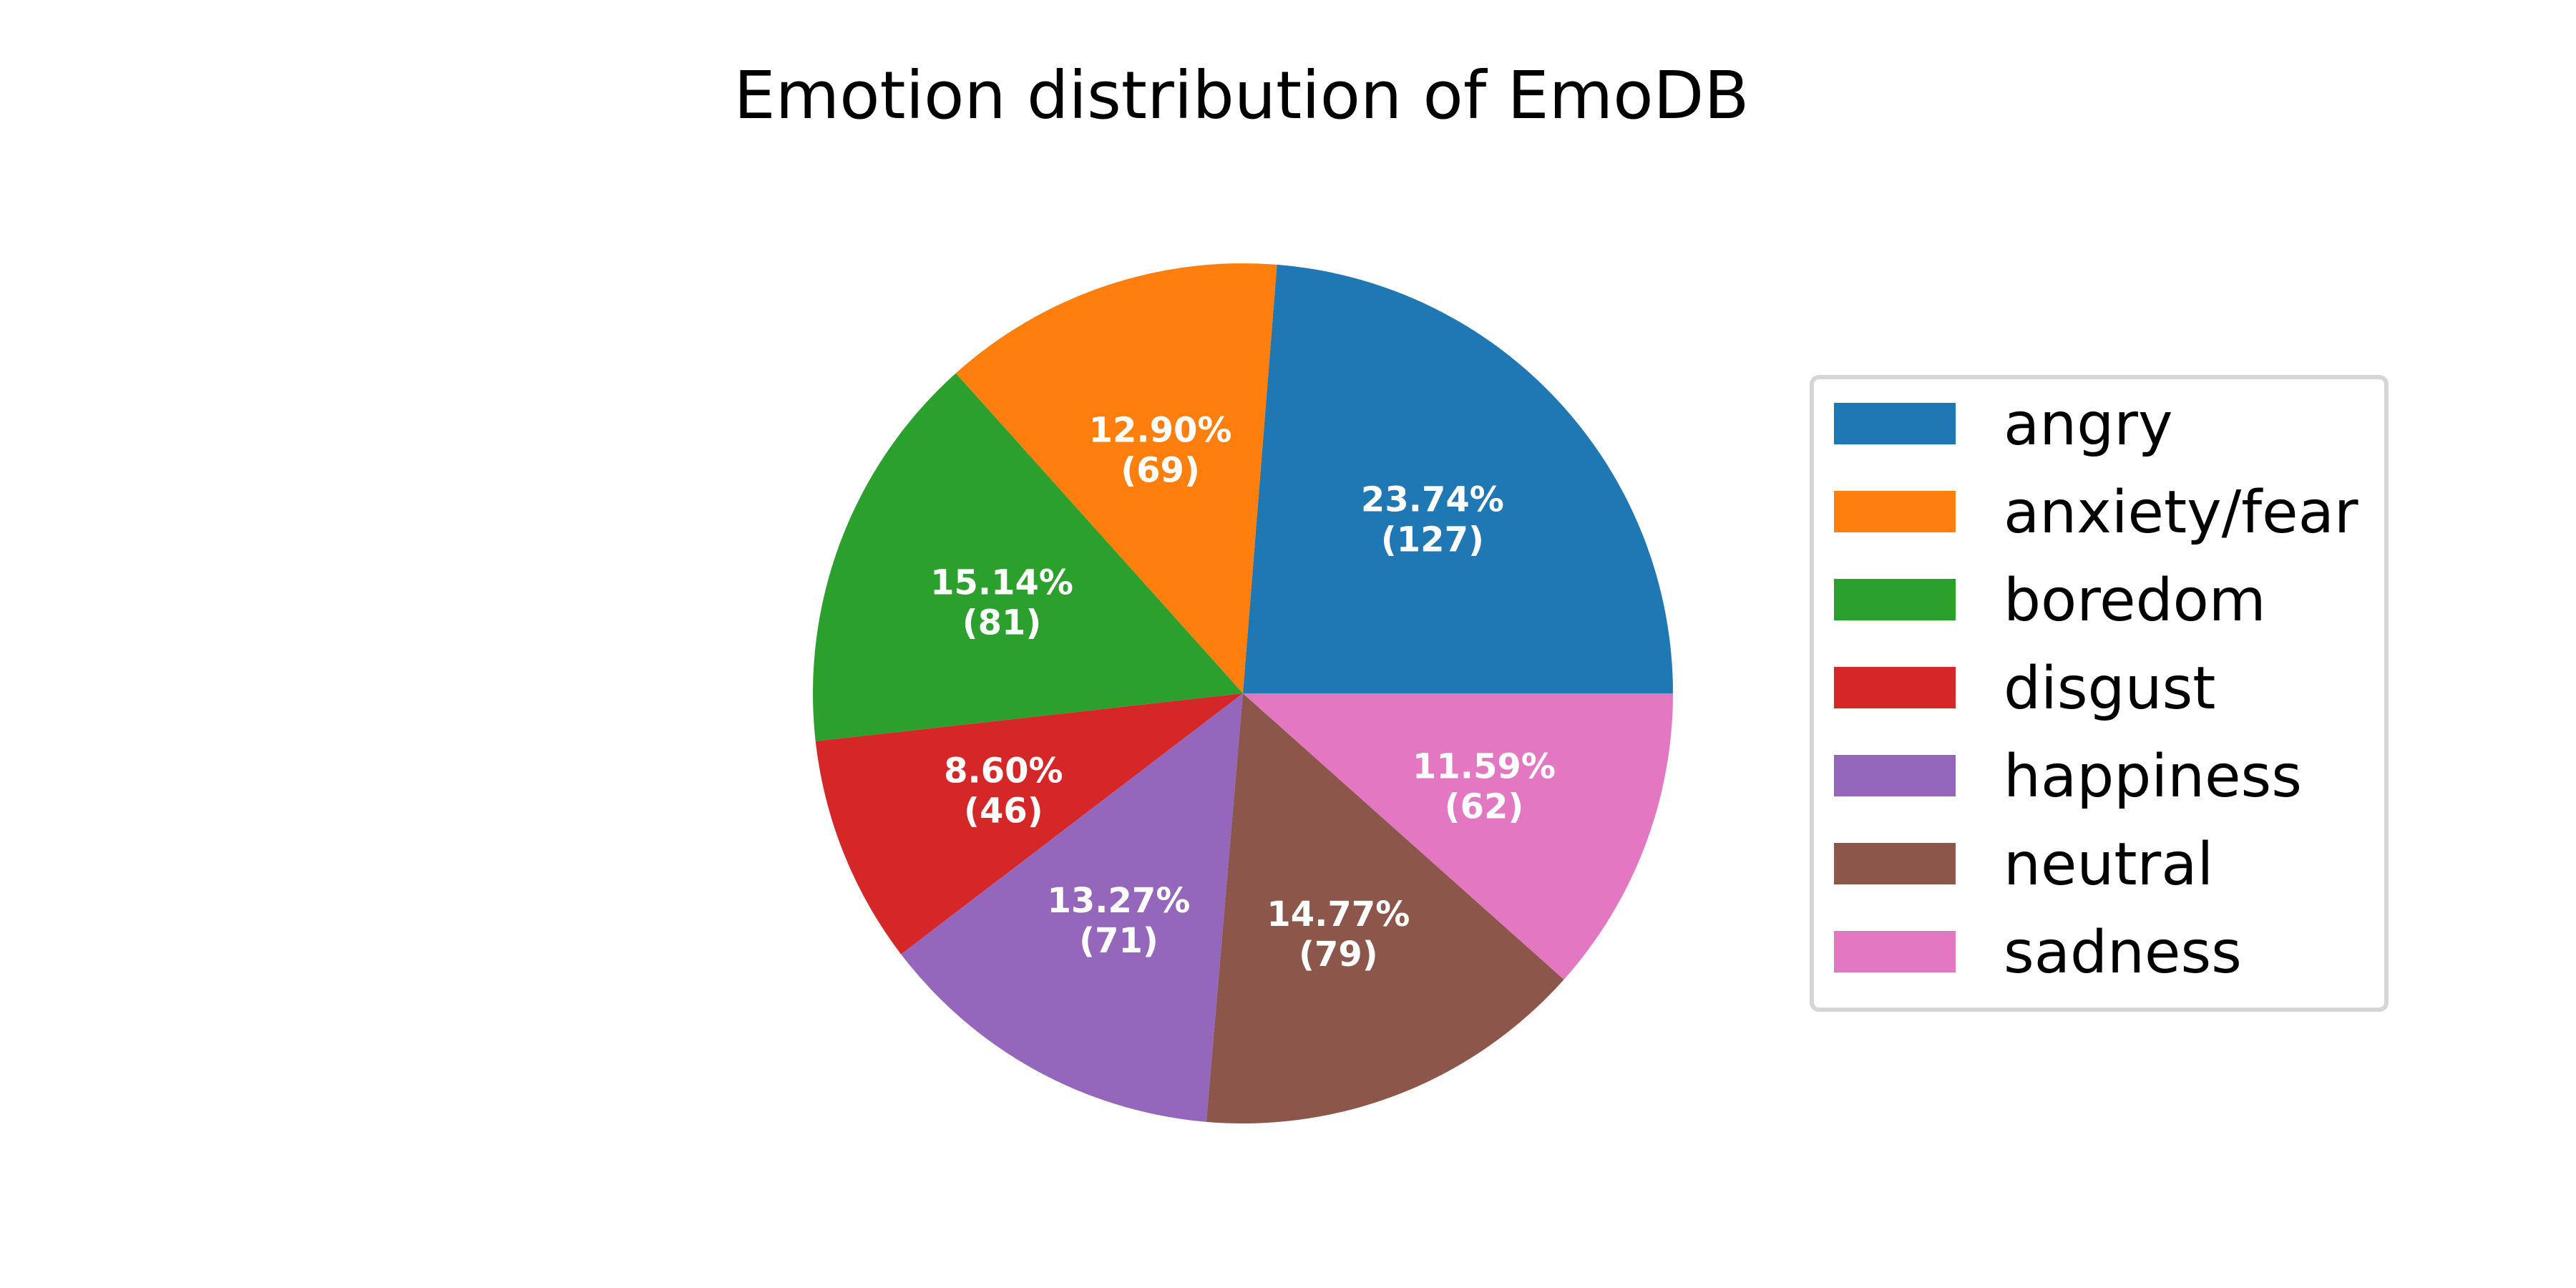  Describe the element at coordinates (2153, 777) in the screenshot. I see `legend-label: happiness` at that location.